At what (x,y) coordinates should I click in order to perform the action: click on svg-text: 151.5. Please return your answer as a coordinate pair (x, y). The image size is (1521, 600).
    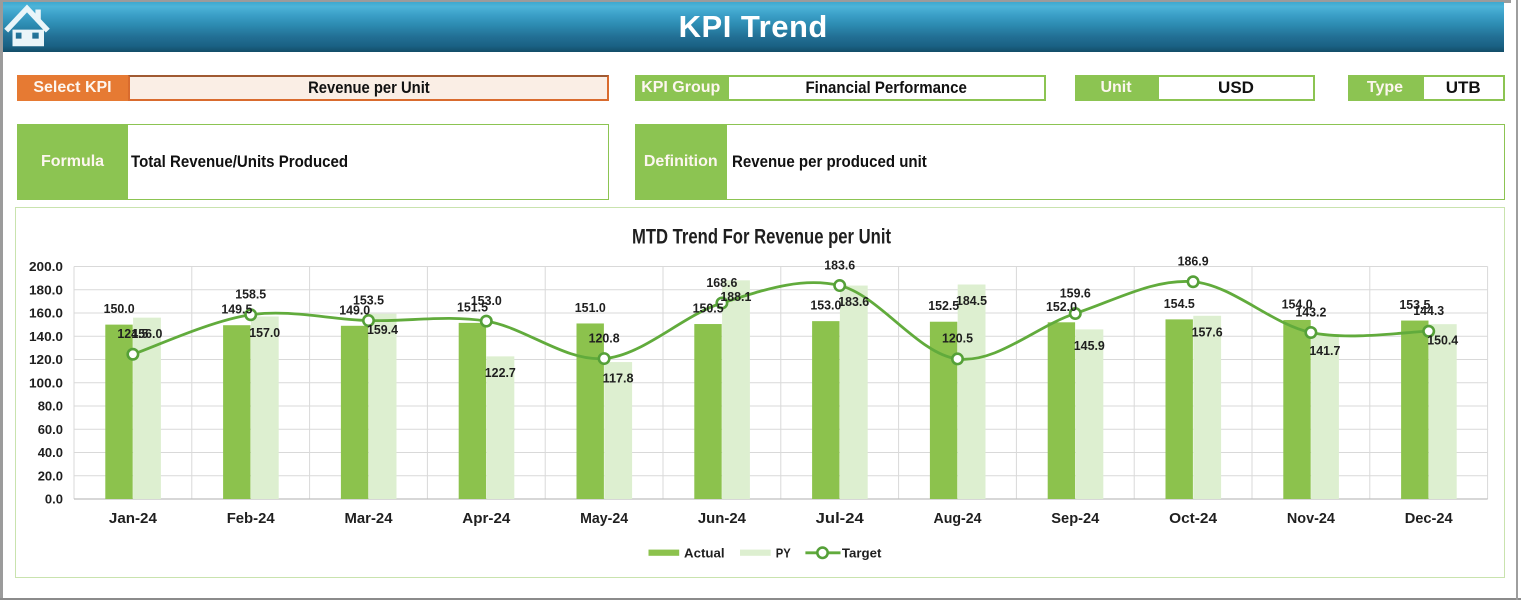
    Looking at the image, I should click on (472, 307).